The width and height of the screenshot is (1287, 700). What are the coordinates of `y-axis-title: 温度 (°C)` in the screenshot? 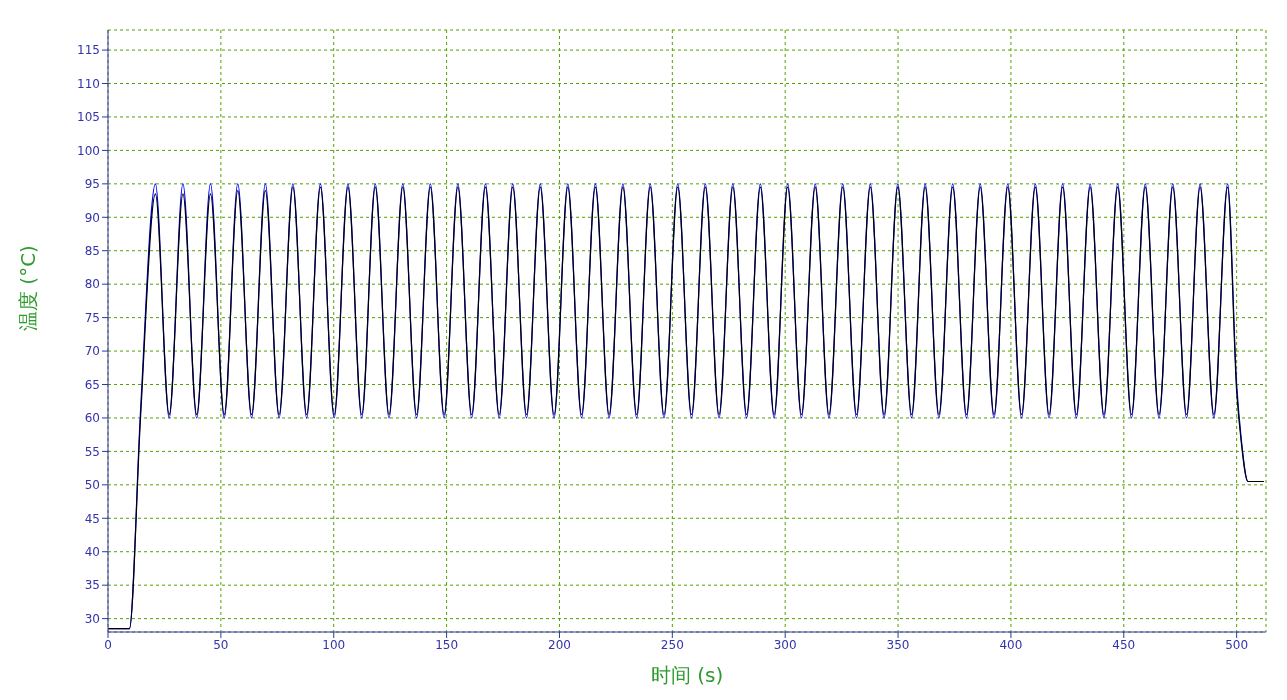 It's located at (28, 288).